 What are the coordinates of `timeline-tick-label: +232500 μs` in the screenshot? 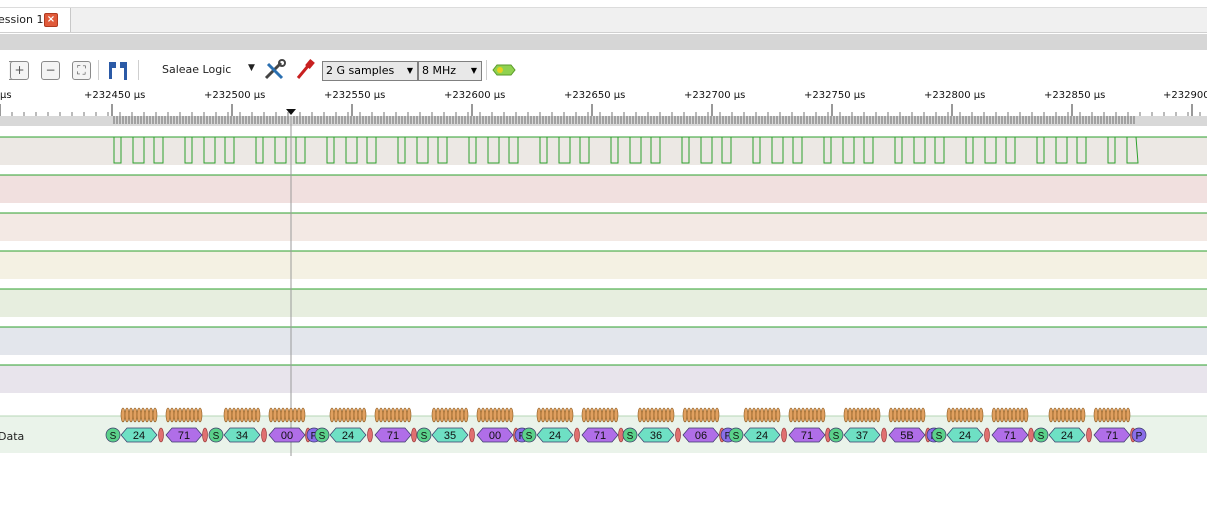 It's located at (235, 95).